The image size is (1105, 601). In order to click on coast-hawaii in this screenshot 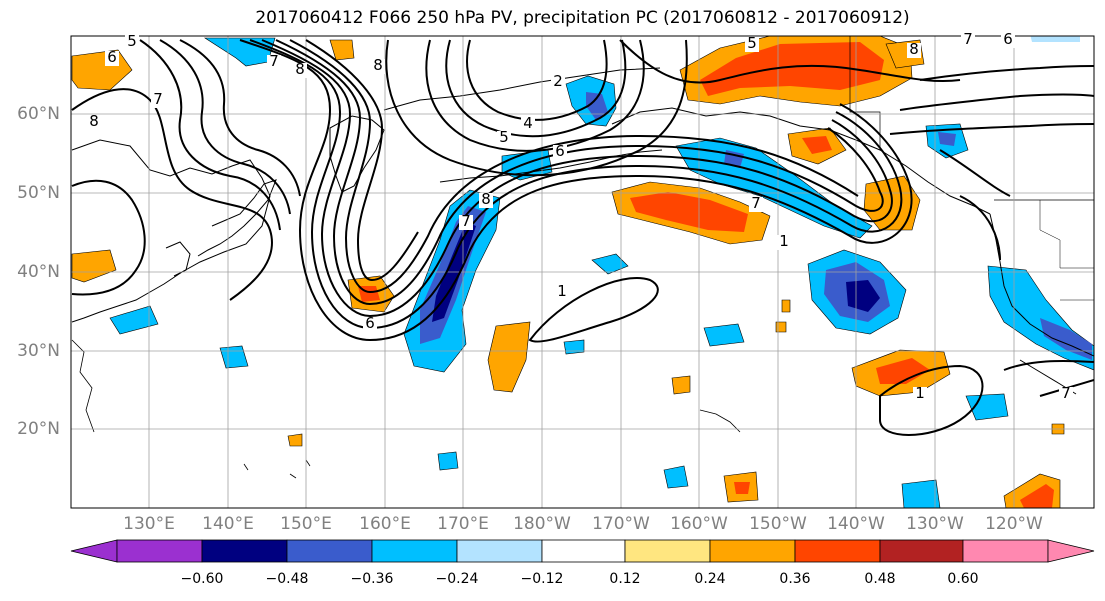, I will do `click(720, 421)`.